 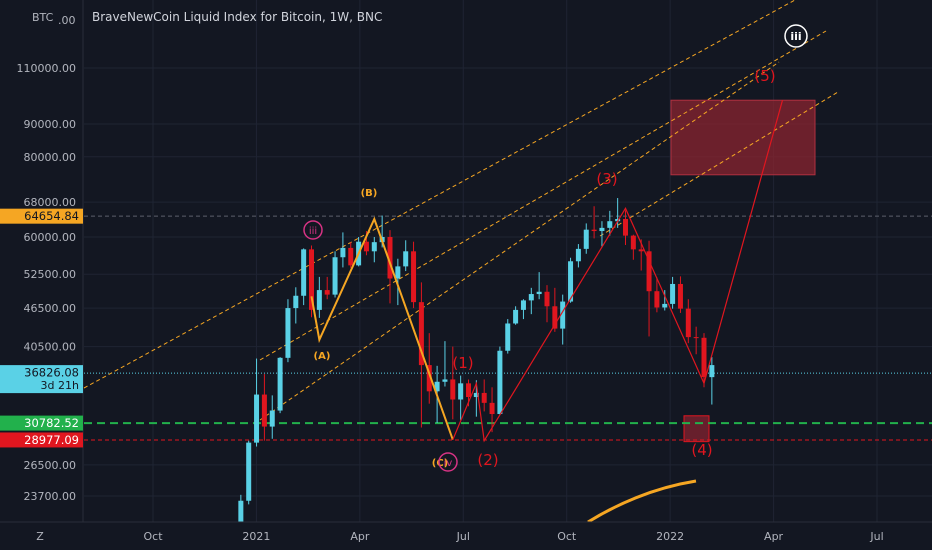 I want to click on wave-label-iii-white: iii, so click(x=795, y=36).